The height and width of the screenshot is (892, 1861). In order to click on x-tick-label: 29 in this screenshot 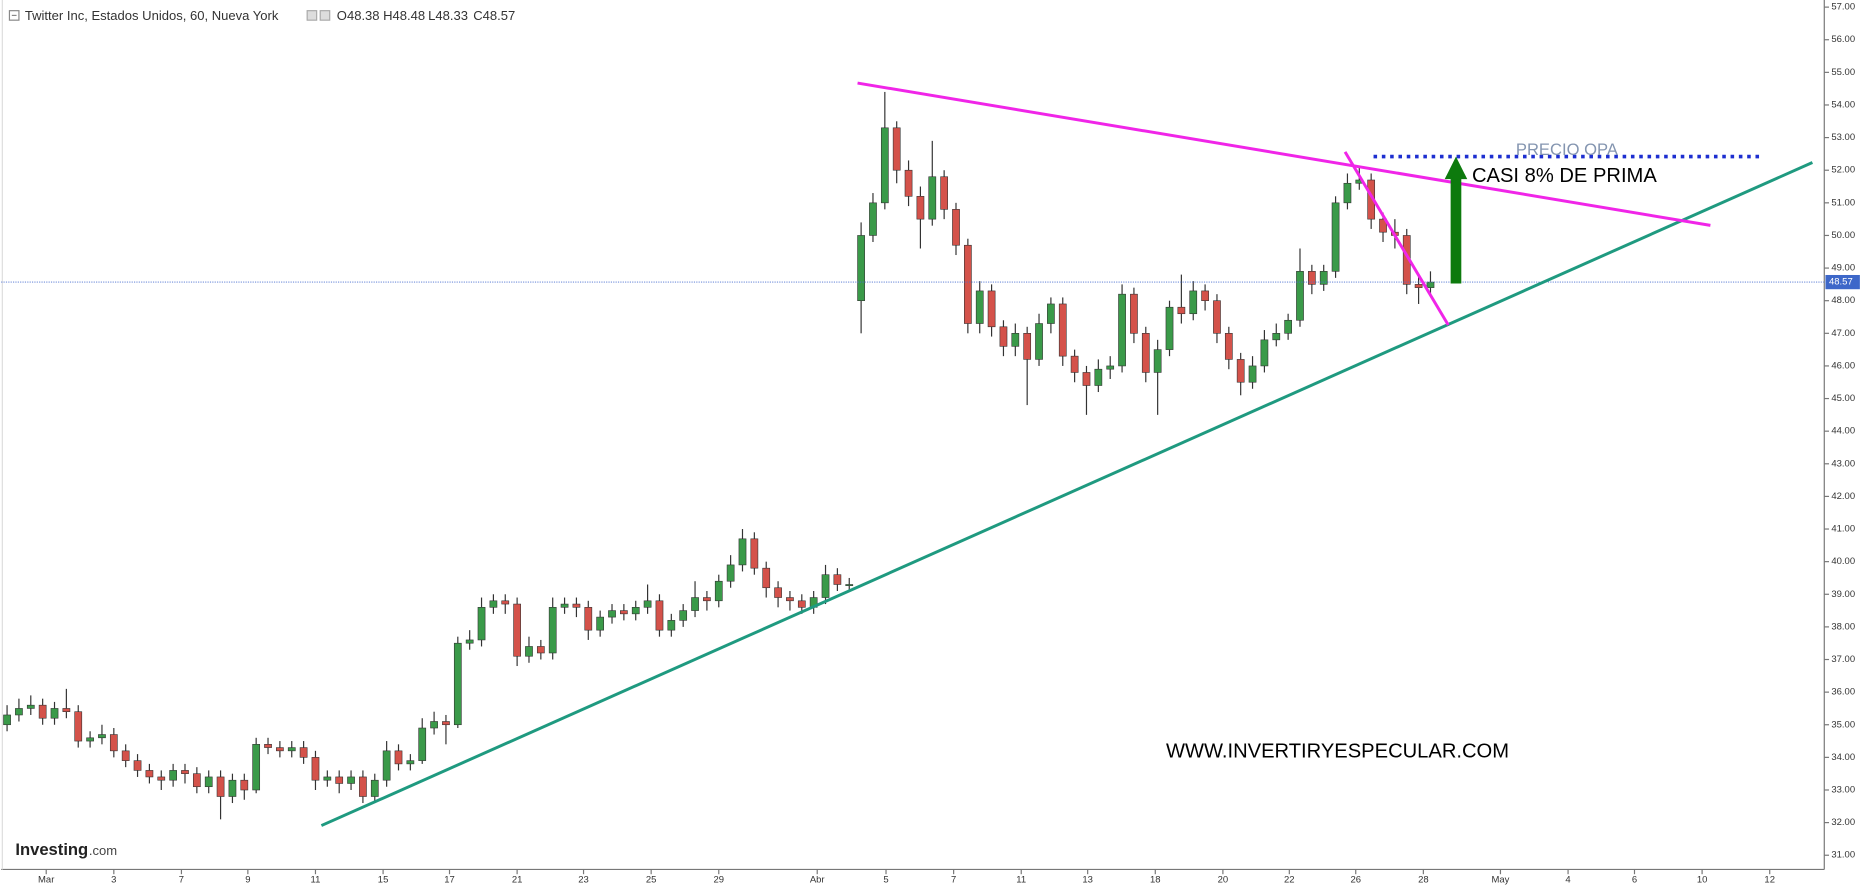, I will do `click(718, 880)`.